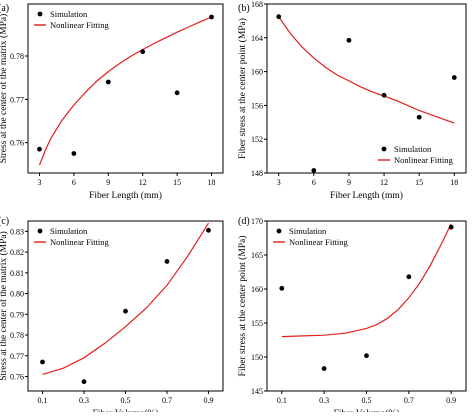  What do you see at coordinates (257, 4) in the screenshot?
I see `y-tick-label: 168` at bounding box center [257, 4].